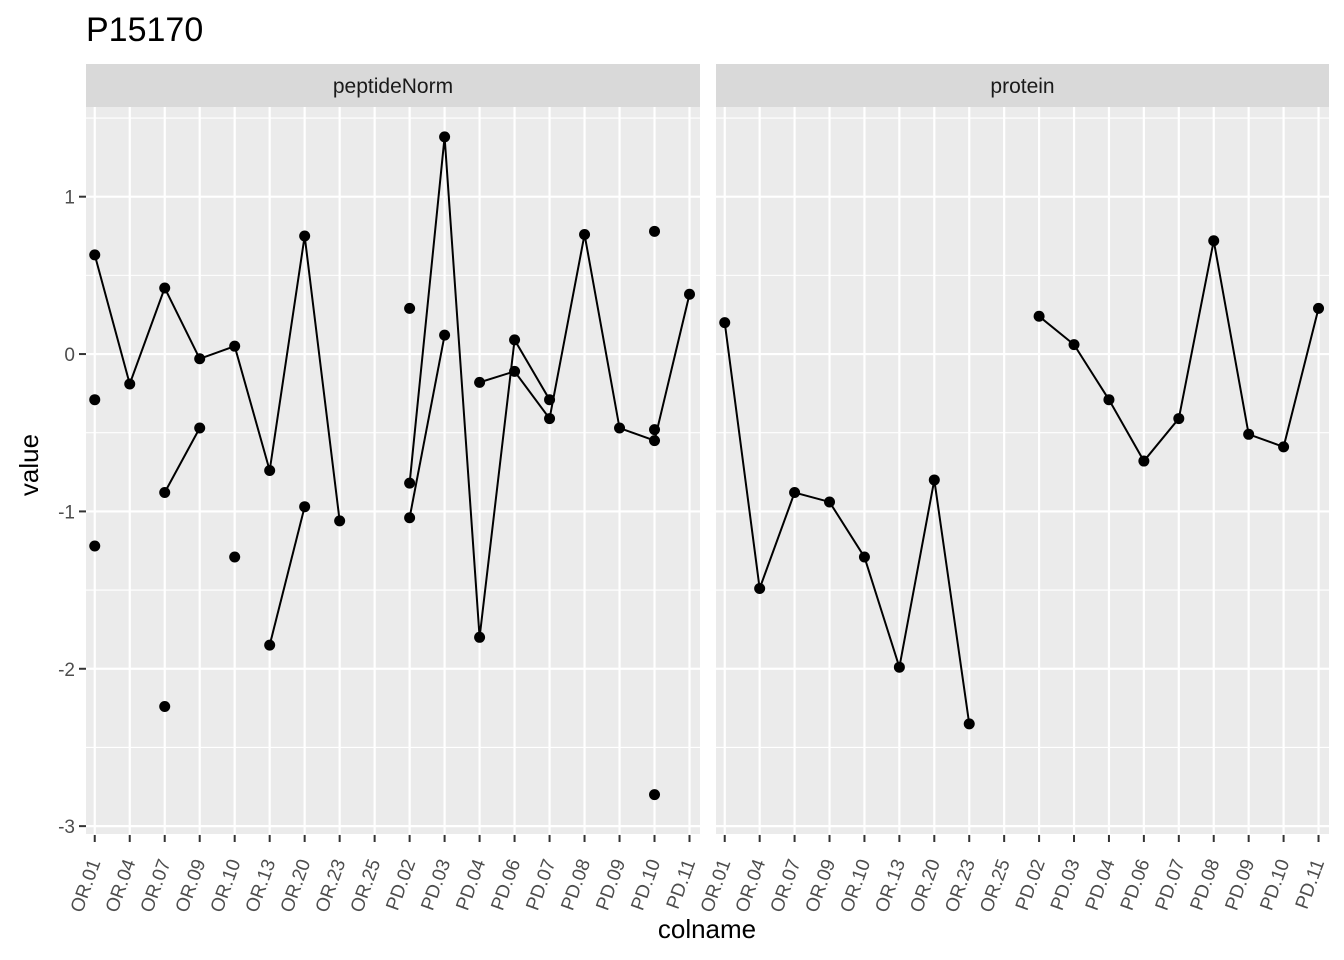 Image resolution: width=1344 pixels, height=960 pixels. Describe the element at coordinates (707, 929) in the screenshot. I see `x-axis-title: colname` at that location.